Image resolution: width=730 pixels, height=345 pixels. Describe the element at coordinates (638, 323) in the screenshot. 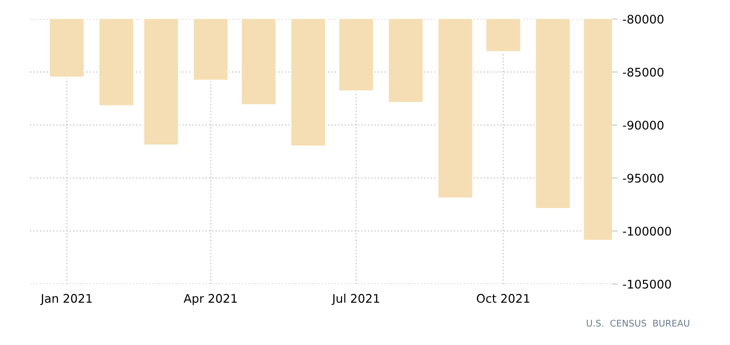

I see `text: U.S. CENSUS BUREAU` at that location.